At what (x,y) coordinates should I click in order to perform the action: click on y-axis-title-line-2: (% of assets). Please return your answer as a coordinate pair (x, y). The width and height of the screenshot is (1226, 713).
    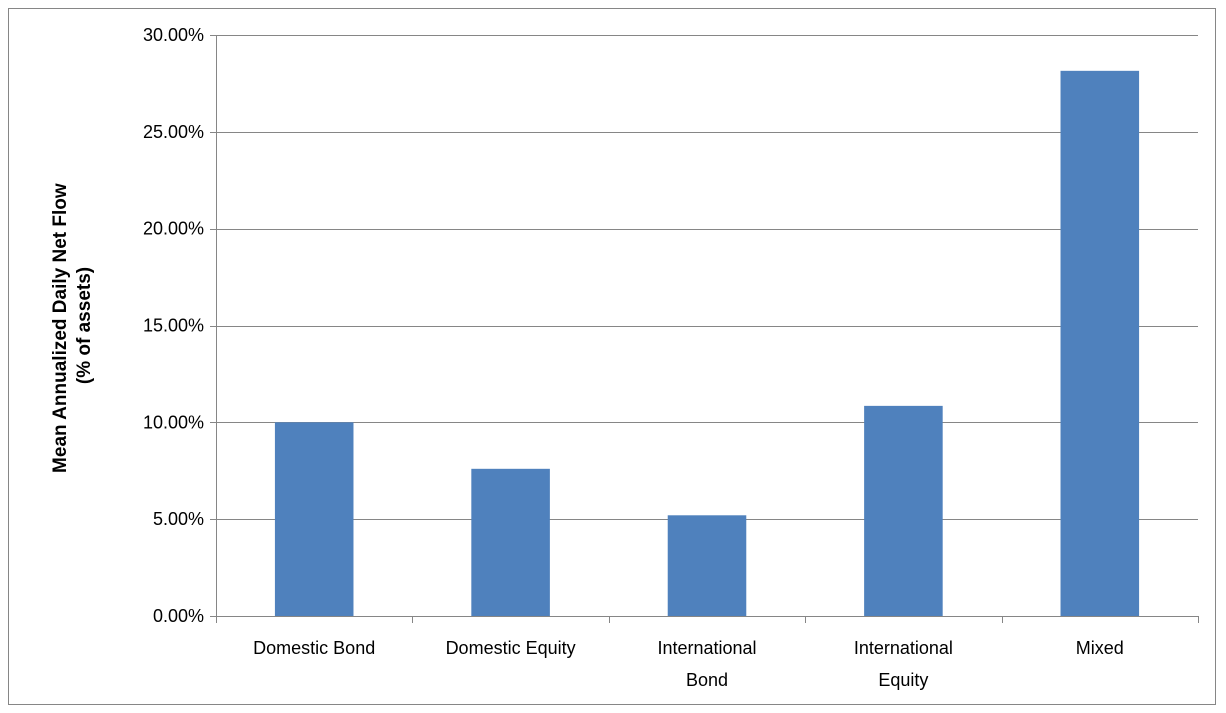
    Looking at the image, I should click on (84, 325).